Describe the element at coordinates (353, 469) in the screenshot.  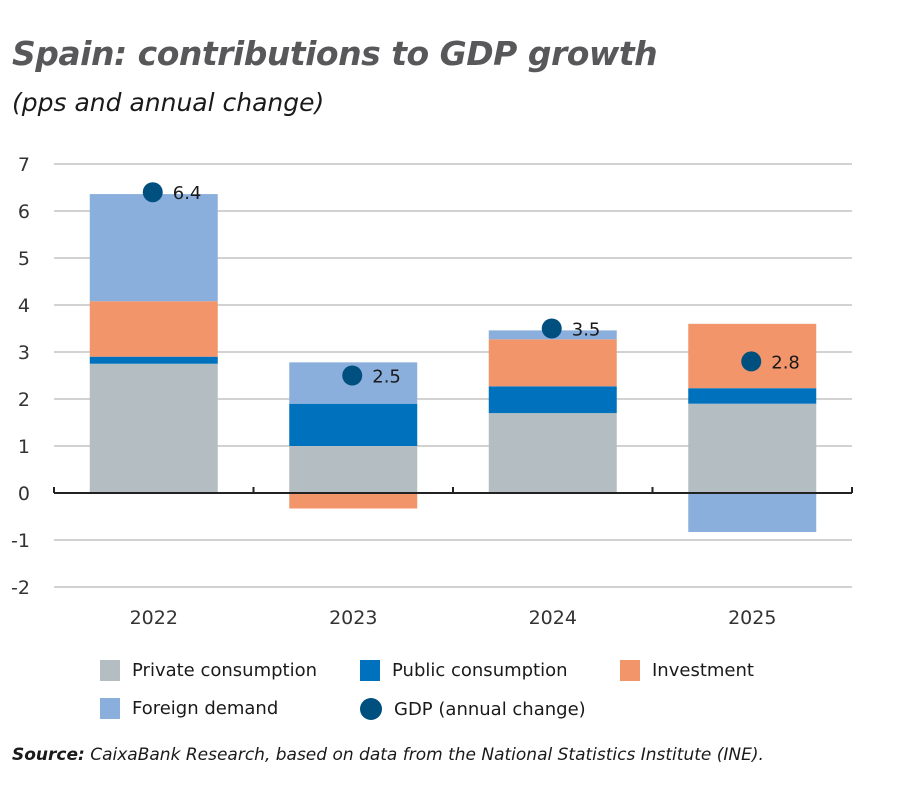
I see `bar-private-consumption-2023` at that location.